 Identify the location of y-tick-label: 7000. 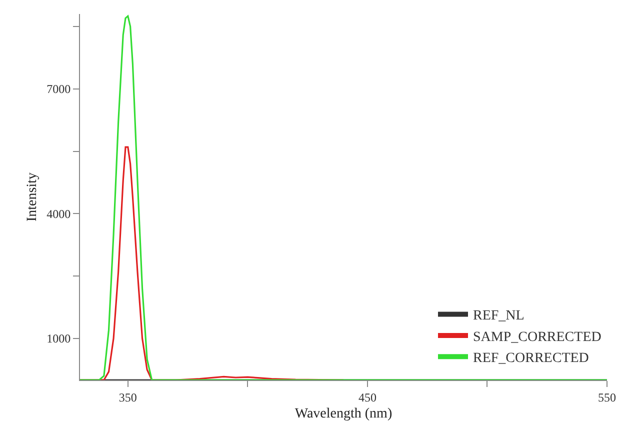
(58, 89).